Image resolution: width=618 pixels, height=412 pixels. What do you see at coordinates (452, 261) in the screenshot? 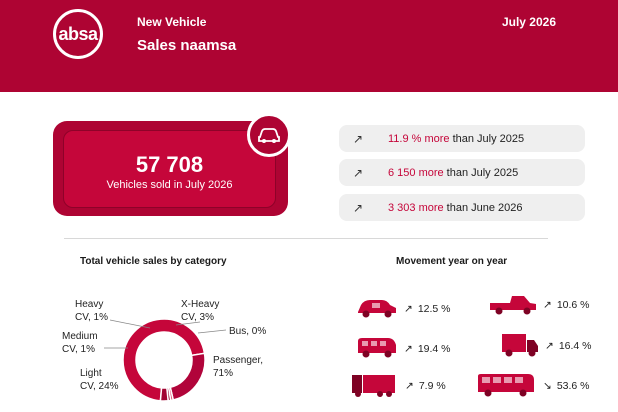
I see `movement-title: Movement year on year` at bounding box center [452, 261].